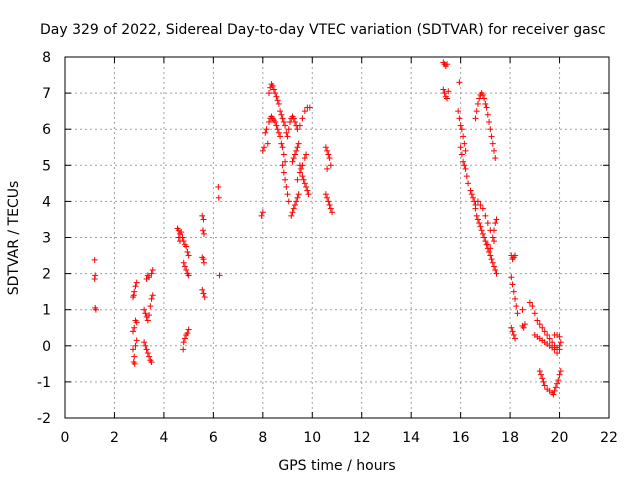 Image resolution: width=640 pixels, height=480 pixels. I want to click on x-tick-label: 8, so click(262, 438).